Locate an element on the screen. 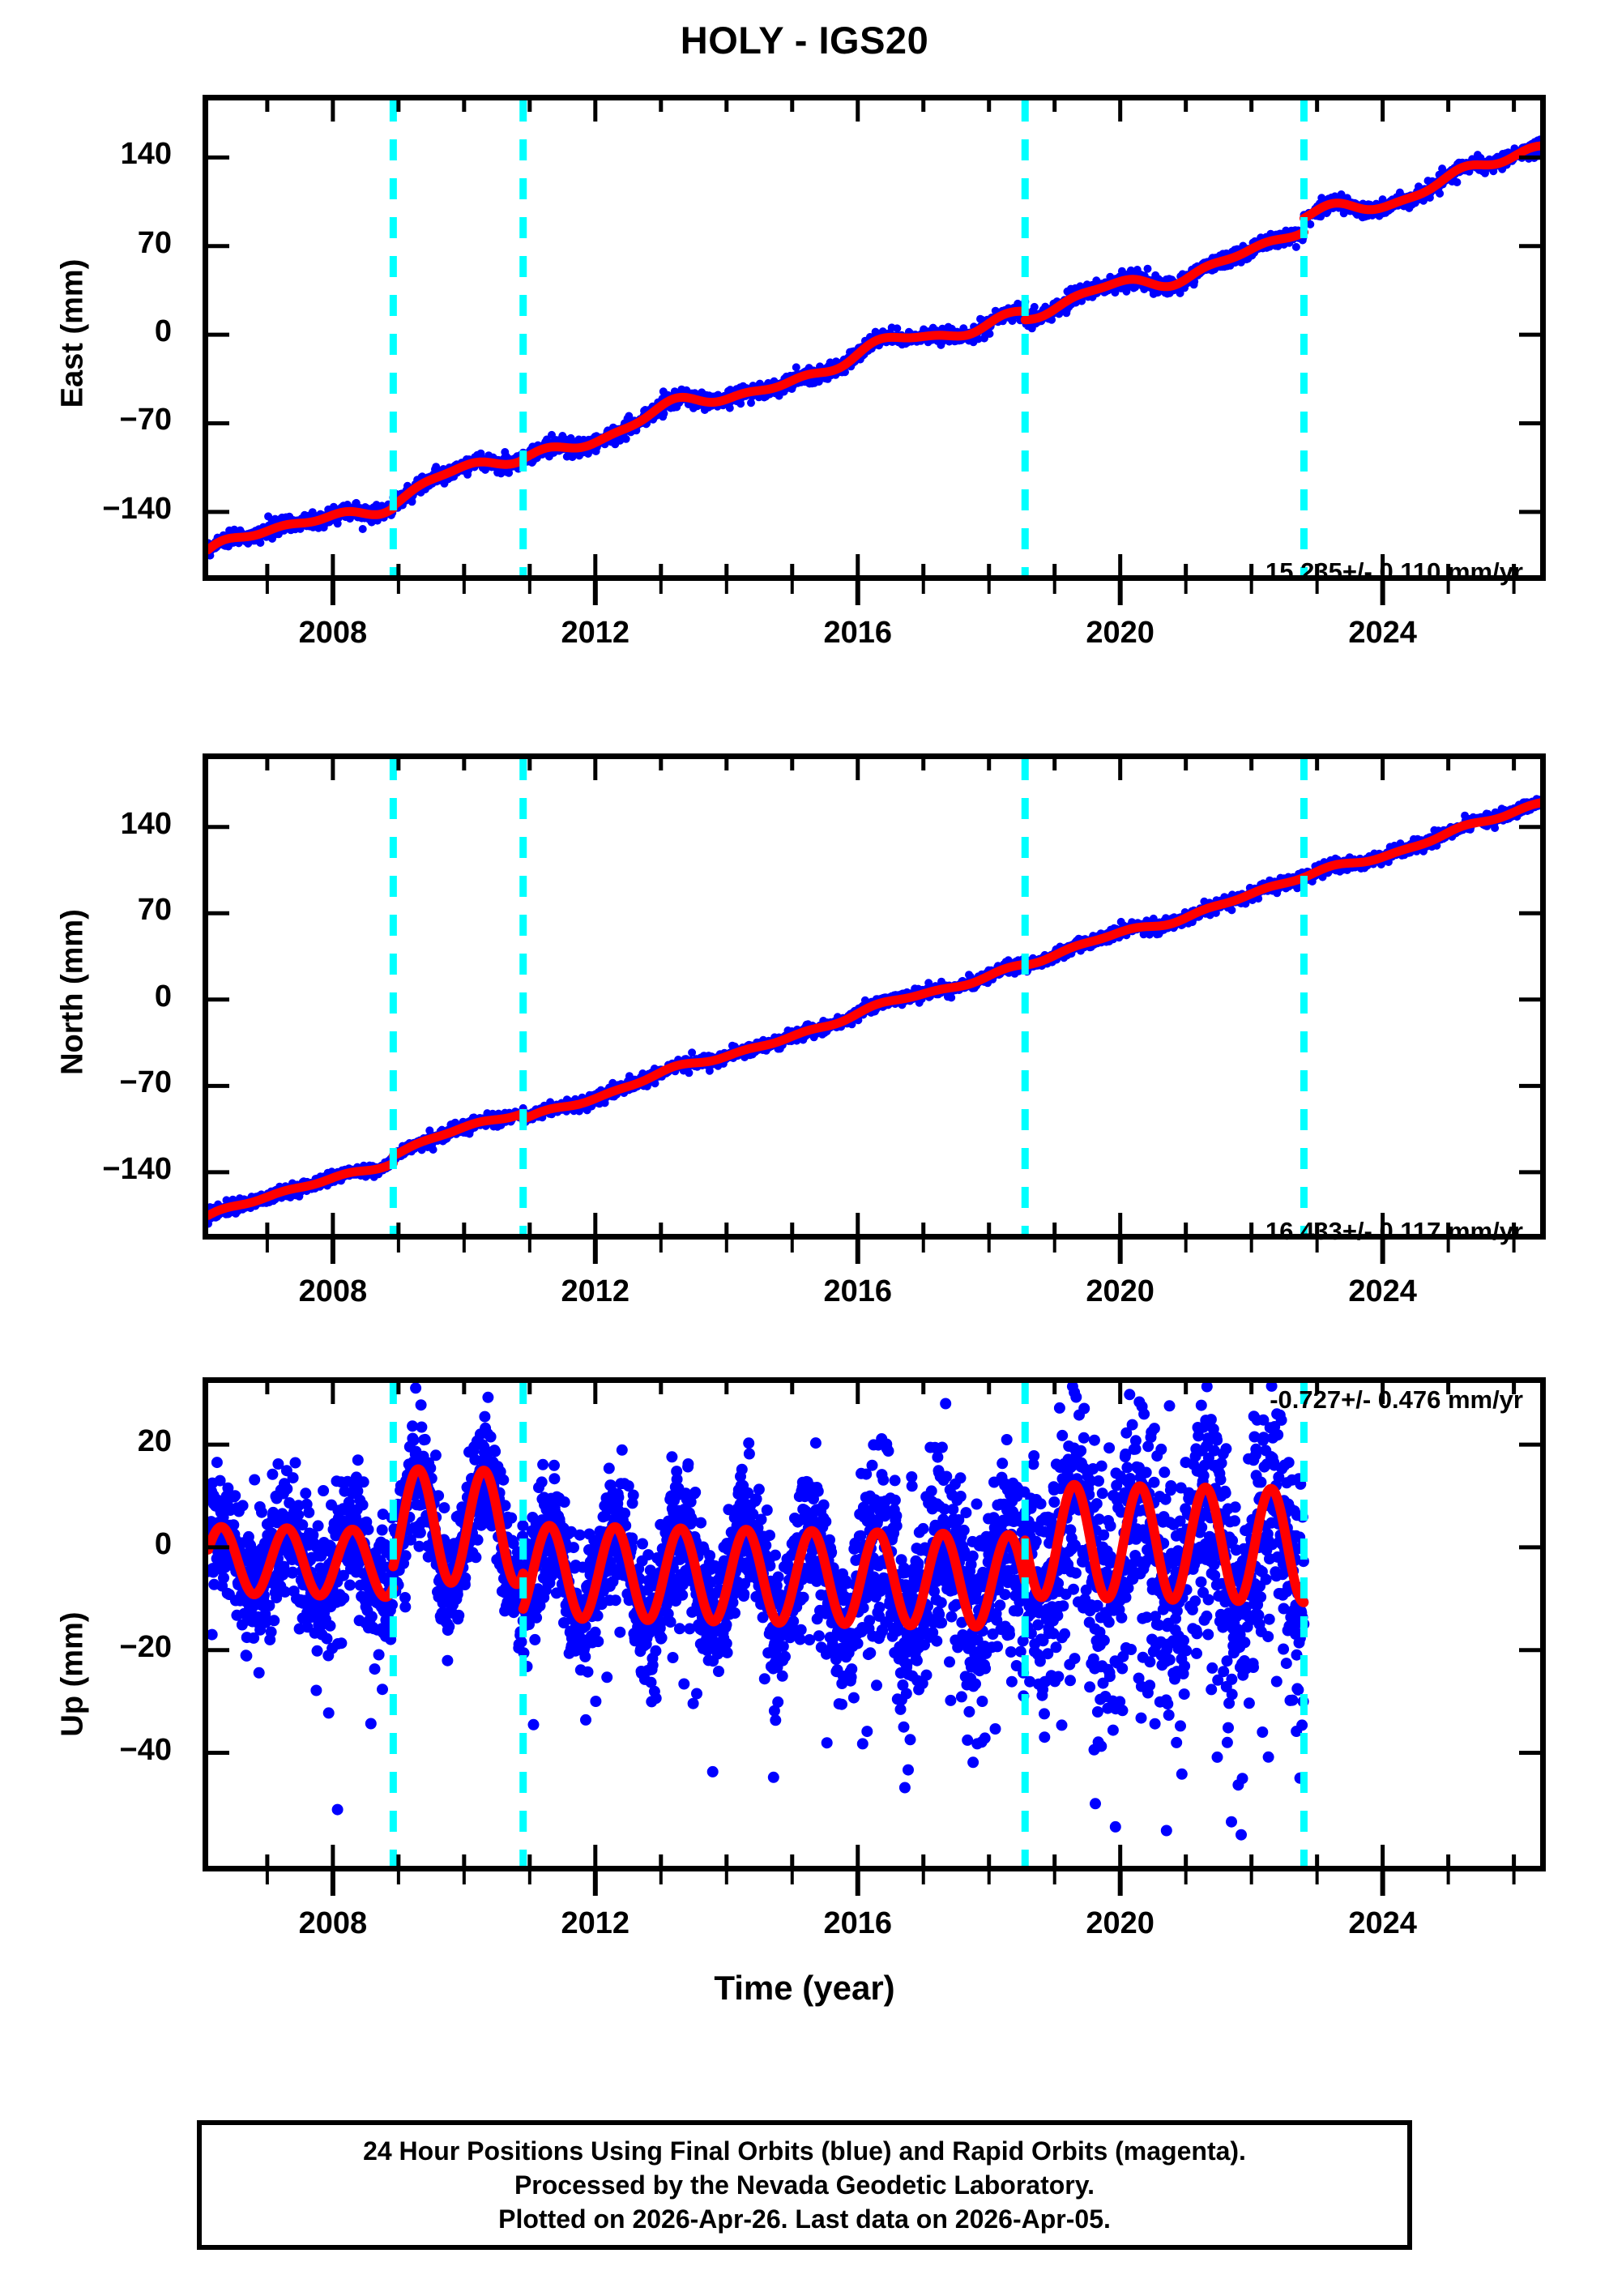  panel-north-xtick-2008: 2008 is located at coordinates (333, 1291).